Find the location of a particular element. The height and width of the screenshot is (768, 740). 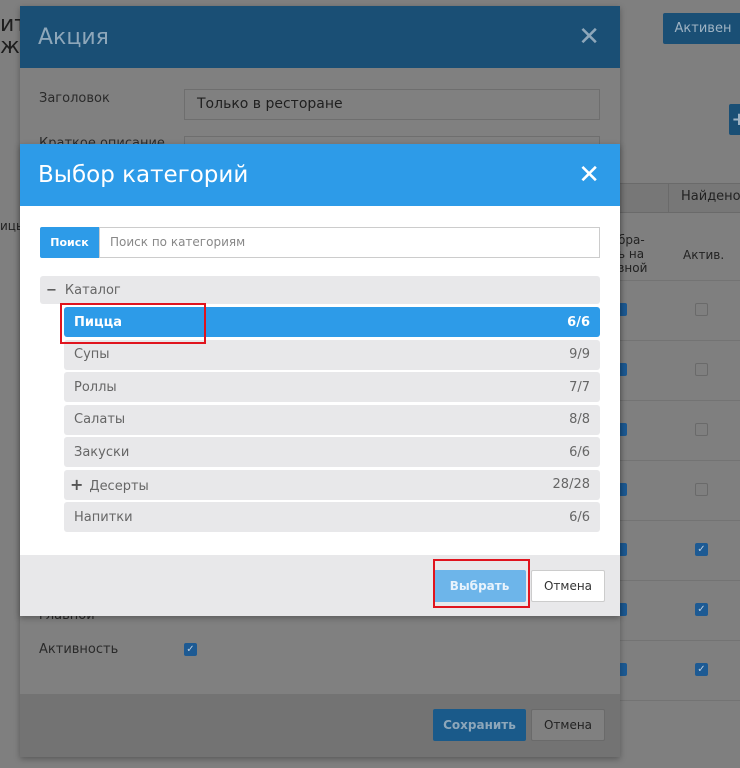

active-status-button: Активен is located at coordinates (701, 28).